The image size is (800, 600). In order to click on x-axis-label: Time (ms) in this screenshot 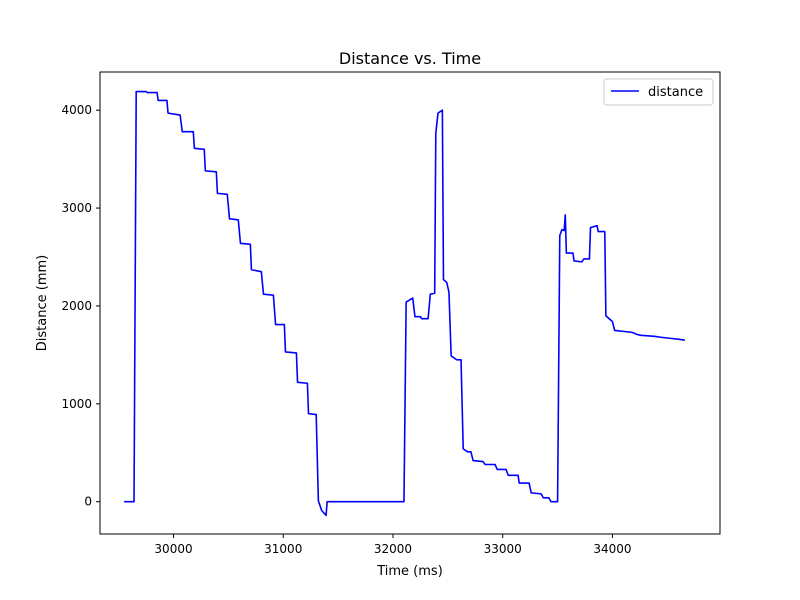, I will do `click(409, 571)`.